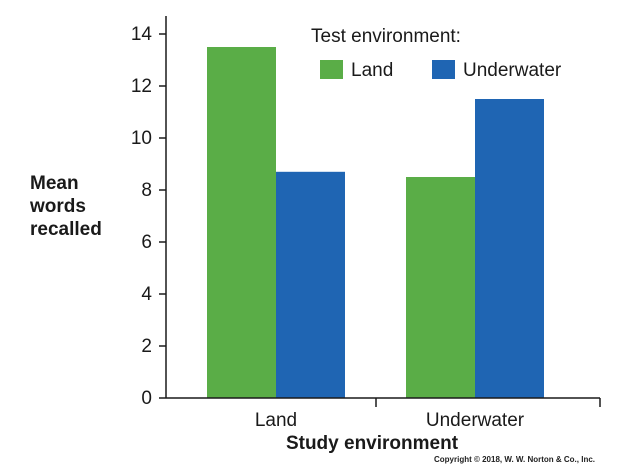 The height and width of the screenshot is (464, 643). Describe the element at coordinates (372, 443) in the screenshot. I see `x-axis-label: Study environment` at that location.